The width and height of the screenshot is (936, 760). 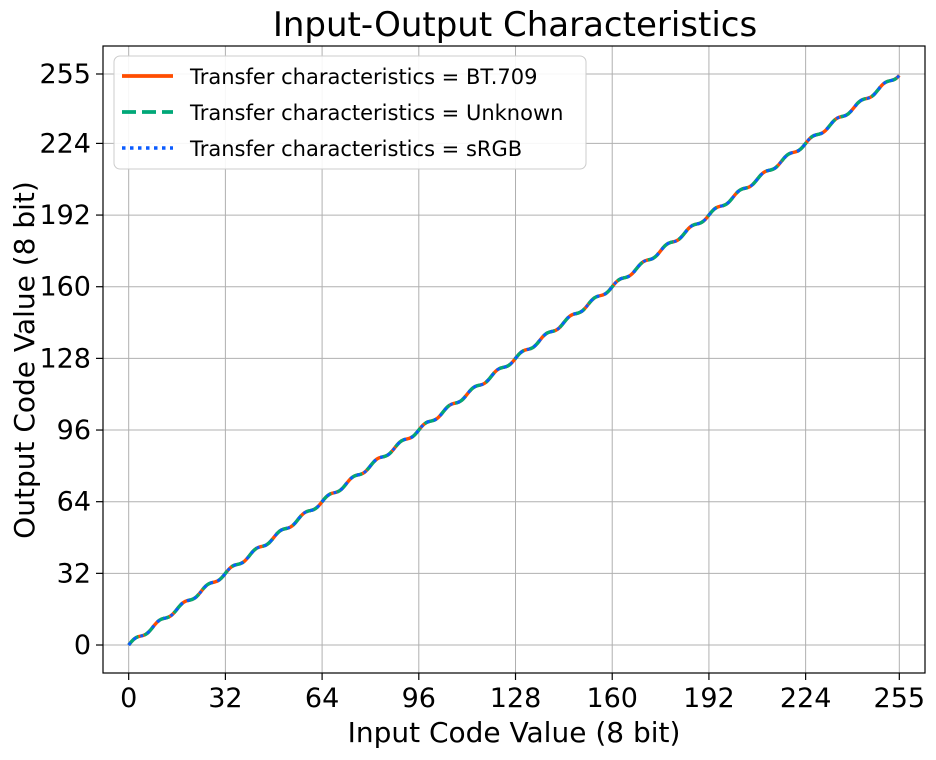 What do you see at coordinates (355, 149) in the screenshot?
I see `legend-entry-label: Transfer characteristics = sRGB` at bounding box center [355, 149].